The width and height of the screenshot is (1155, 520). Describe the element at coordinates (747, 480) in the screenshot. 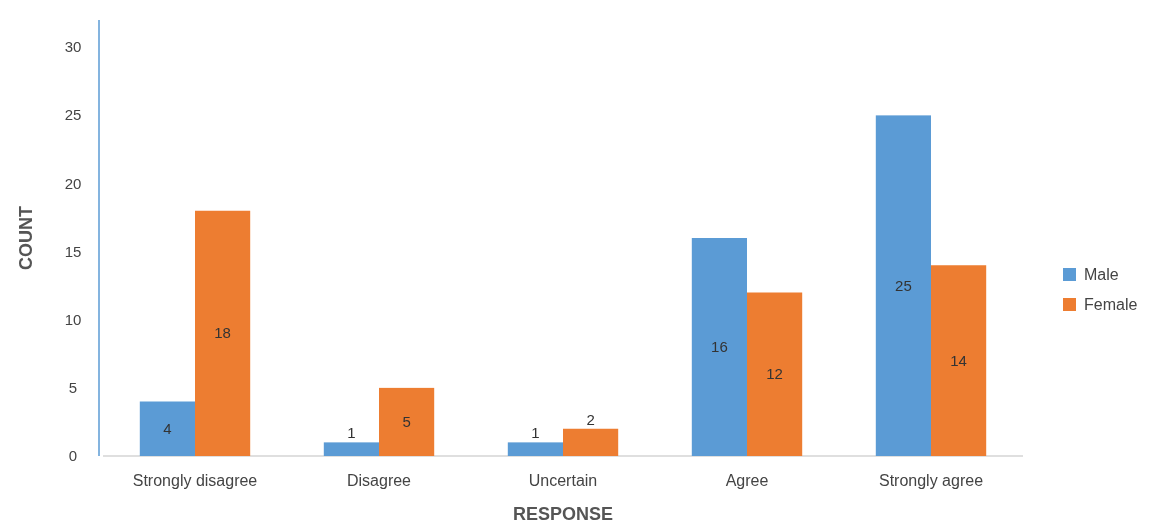

I see `x-tick-label: Agree` at that location.